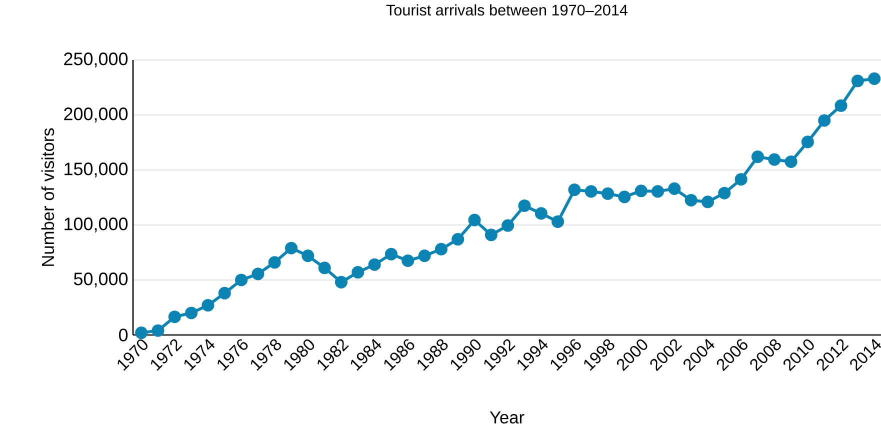 The width and height of the screenshot is (881, 431). What do you see at coordinates (96, 170) in the screenshot?
I see `y-tick-label: 150,000` at bounding box center [96, 170].